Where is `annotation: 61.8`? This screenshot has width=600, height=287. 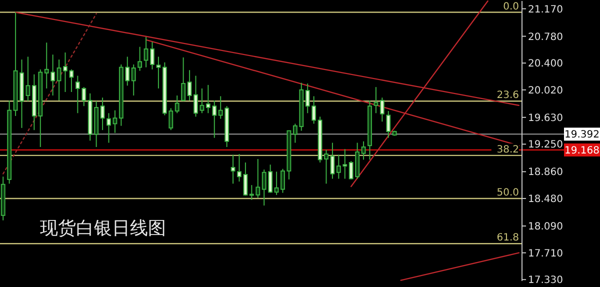 annotation: 61.8 is located at coordinates (507, 238).